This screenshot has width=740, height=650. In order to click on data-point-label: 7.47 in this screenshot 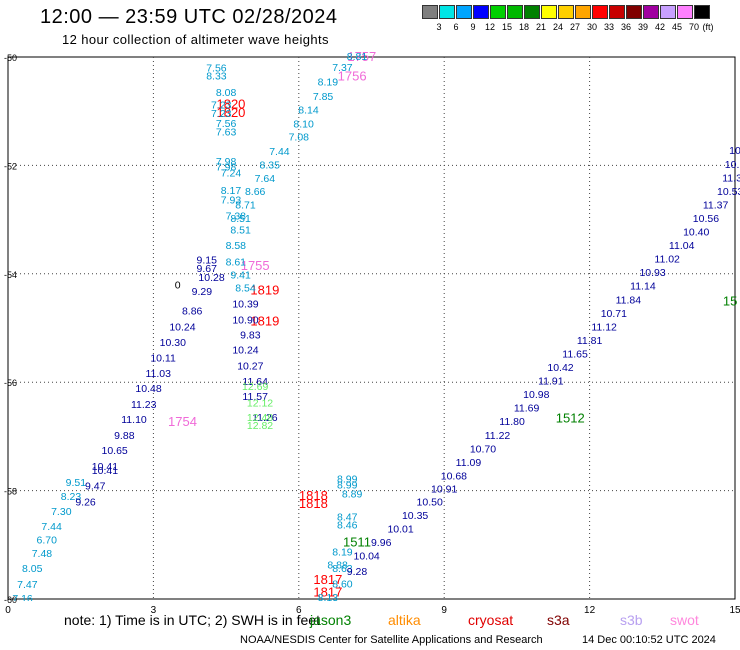, I will do `click(27, 585)`.